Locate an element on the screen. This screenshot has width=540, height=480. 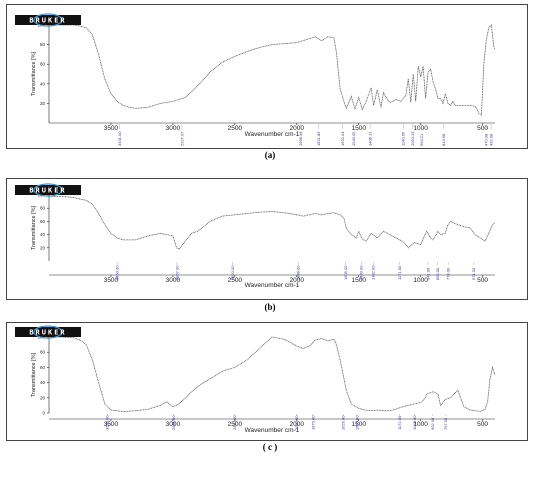
peak-label: 1048.00 is located at coordinates (414, 422).